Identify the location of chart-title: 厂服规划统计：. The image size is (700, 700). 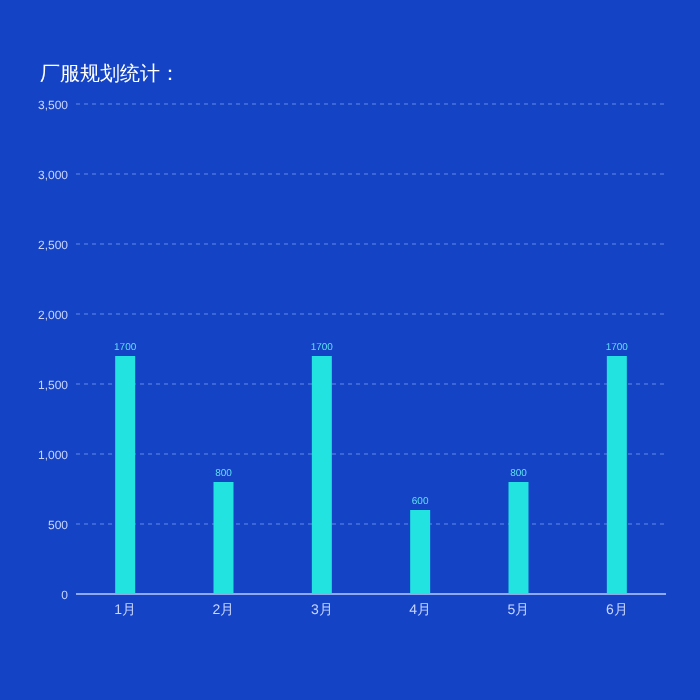
(110, 74).